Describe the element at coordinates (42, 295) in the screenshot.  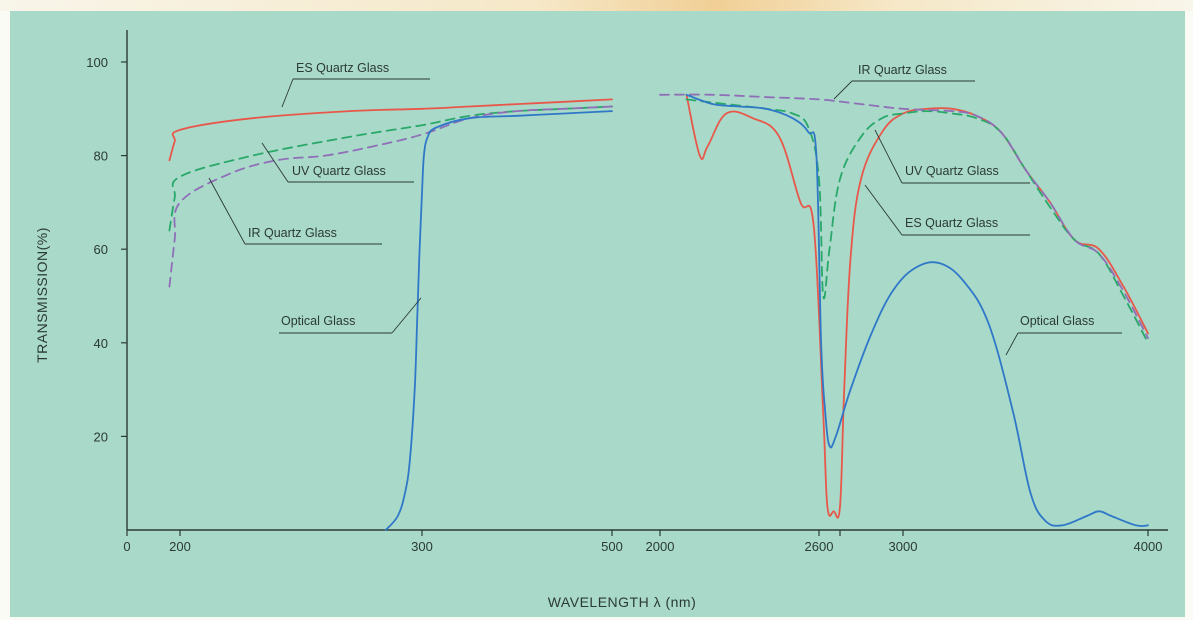
I see `y-axis-label: TRANSMISSION(%)` at that location.